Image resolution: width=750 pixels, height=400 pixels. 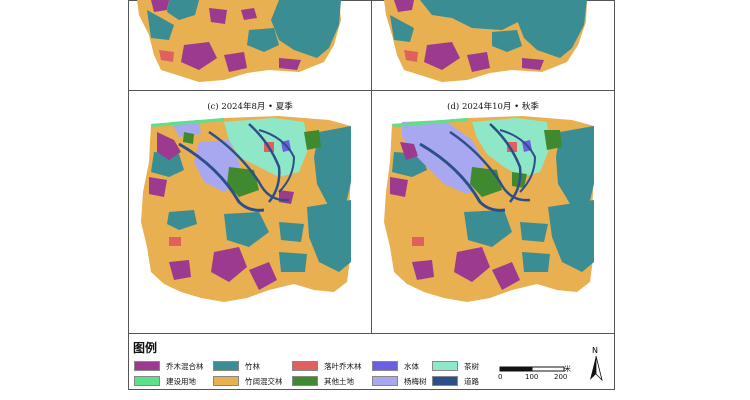 What do you see at coordinates (415, 381) in the screenshot?
I see `legend-label: 杨梅树` at bounding box center [415, 381].